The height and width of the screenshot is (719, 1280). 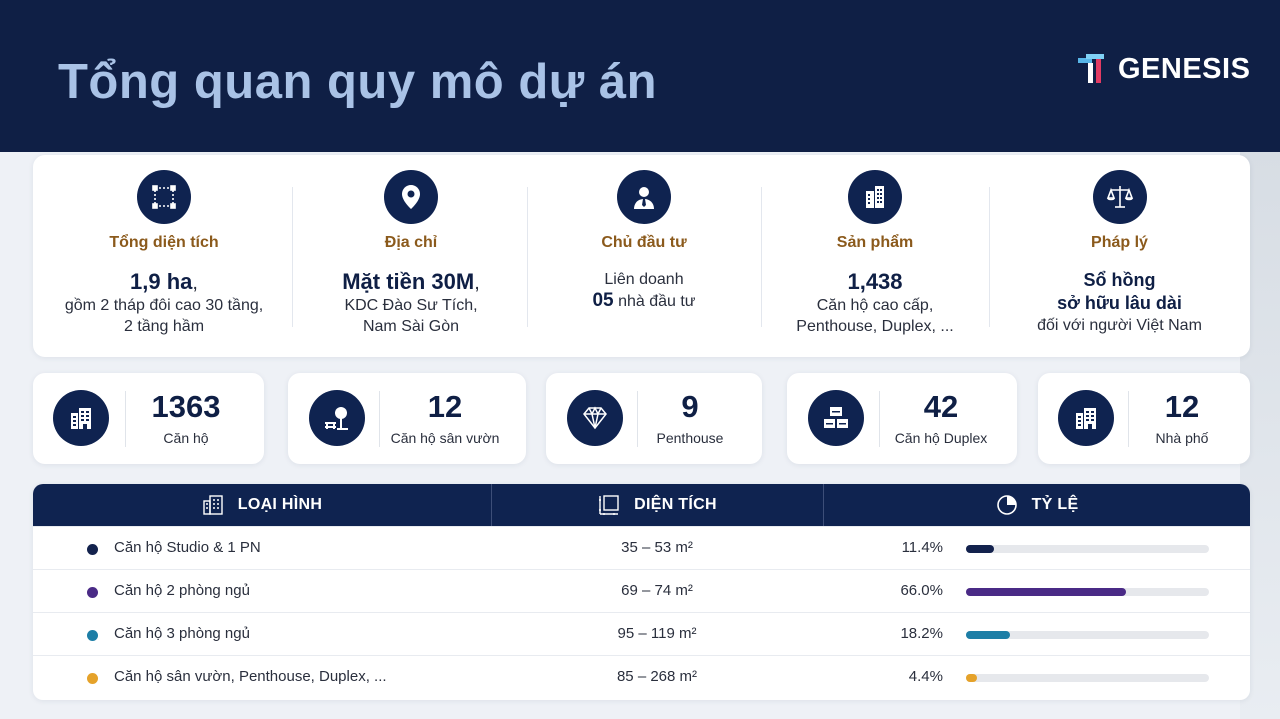 What do you see at coordinates (657, 590) in the screenshot?
I see `cell-area: 69 – 74 m²` at bounding box center [657, 590].